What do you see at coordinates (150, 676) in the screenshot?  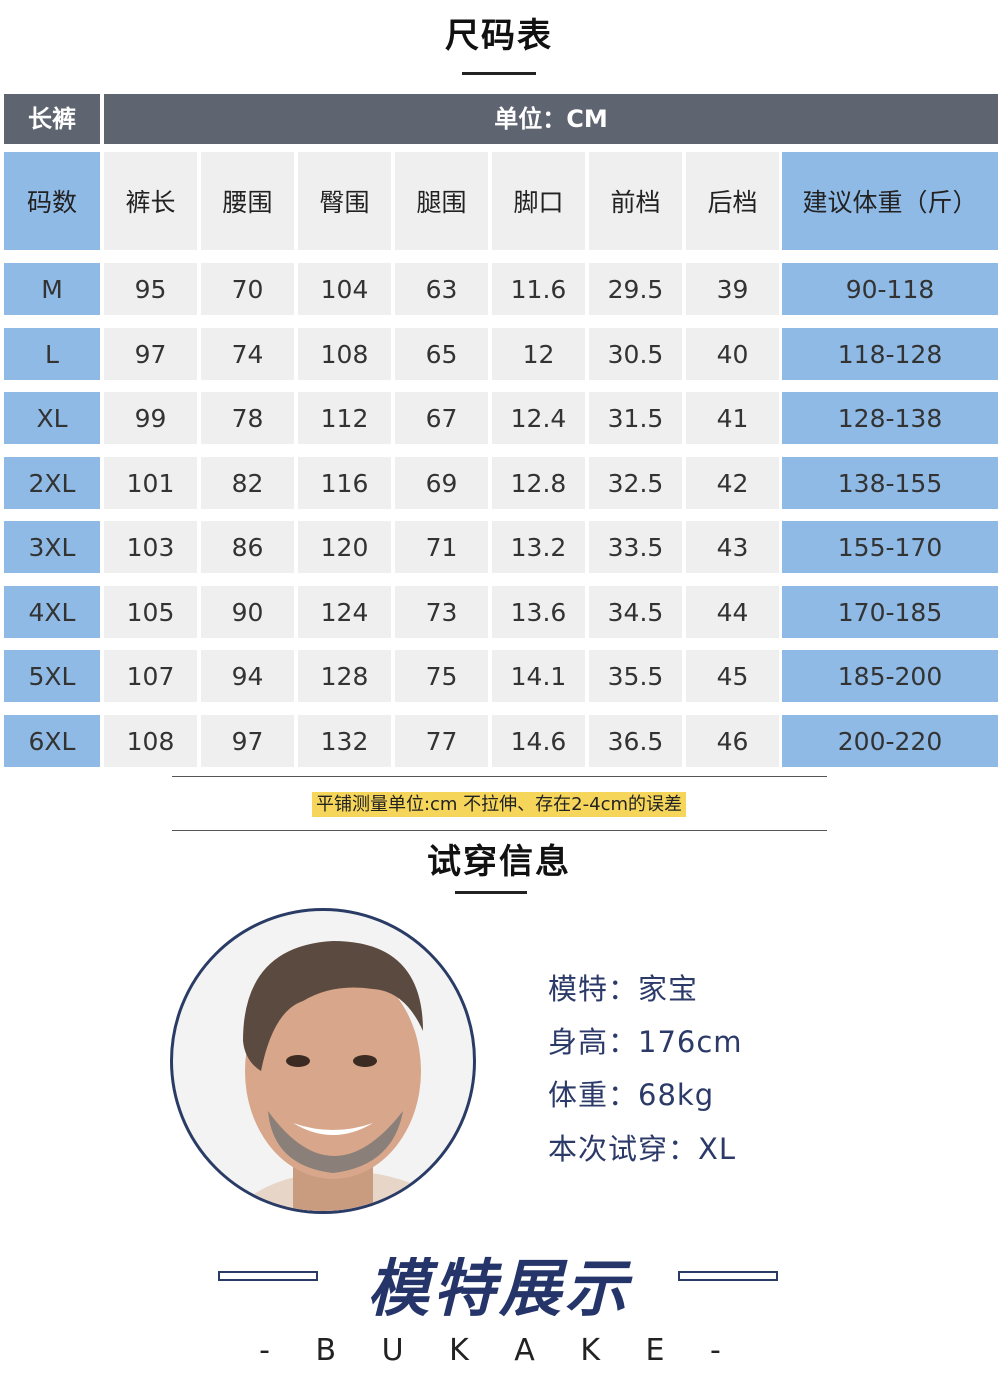 I see `table-cell: 107` at bounding box center [150, 676].